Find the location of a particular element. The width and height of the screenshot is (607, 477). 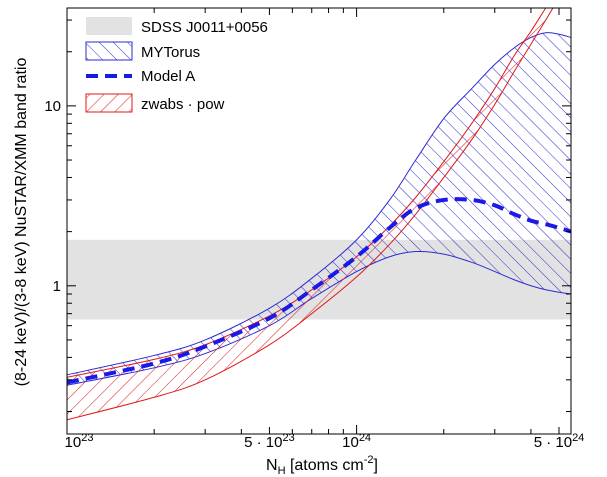

x-tick-label: 5 · 10²³ is located at coordinates (269, 441).